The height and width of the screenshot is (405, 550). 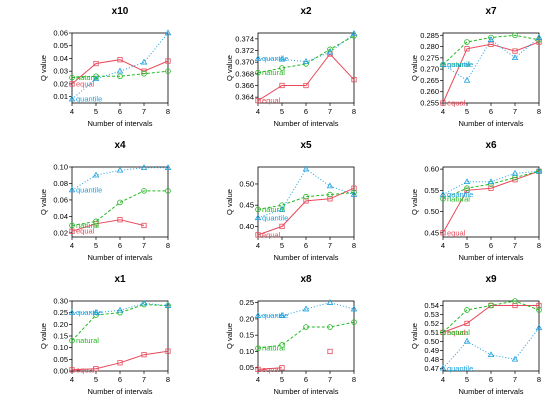 I want to click on panel-title: x2, so click(x=306, y=11).